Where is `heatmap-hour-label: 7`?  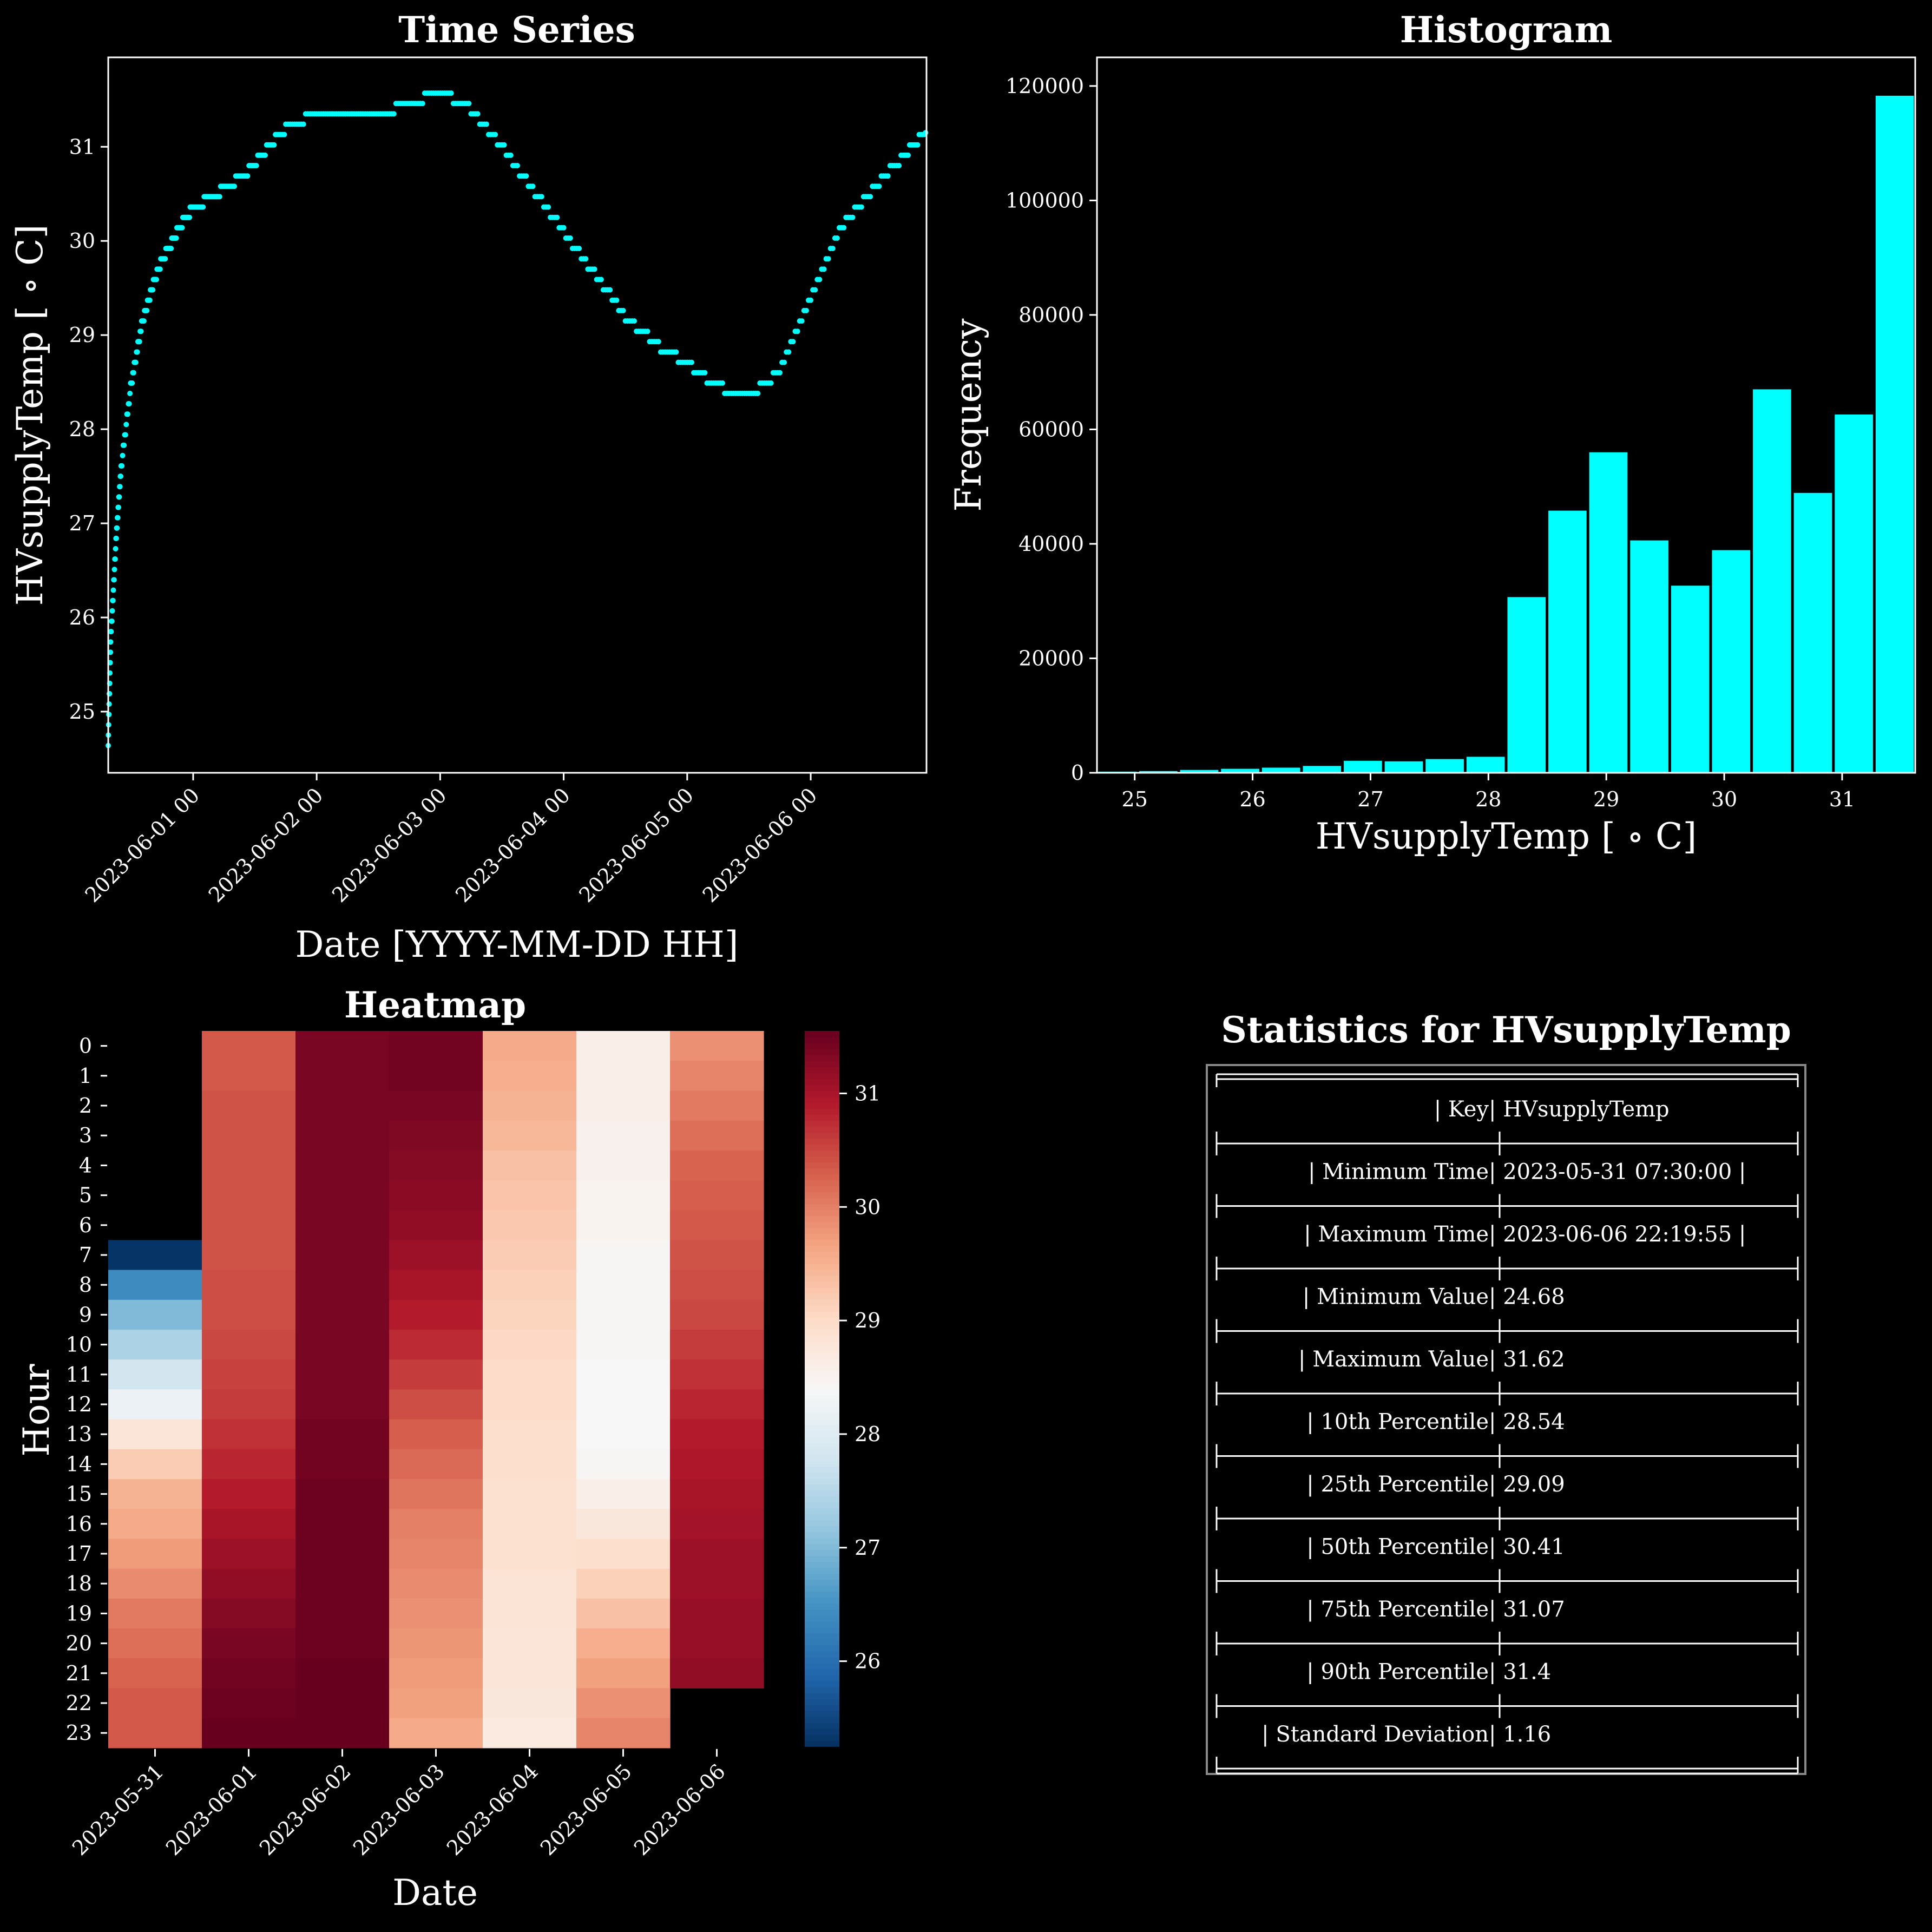
heatmap-hour-label: 7 is located at coordinates (85, 1255).